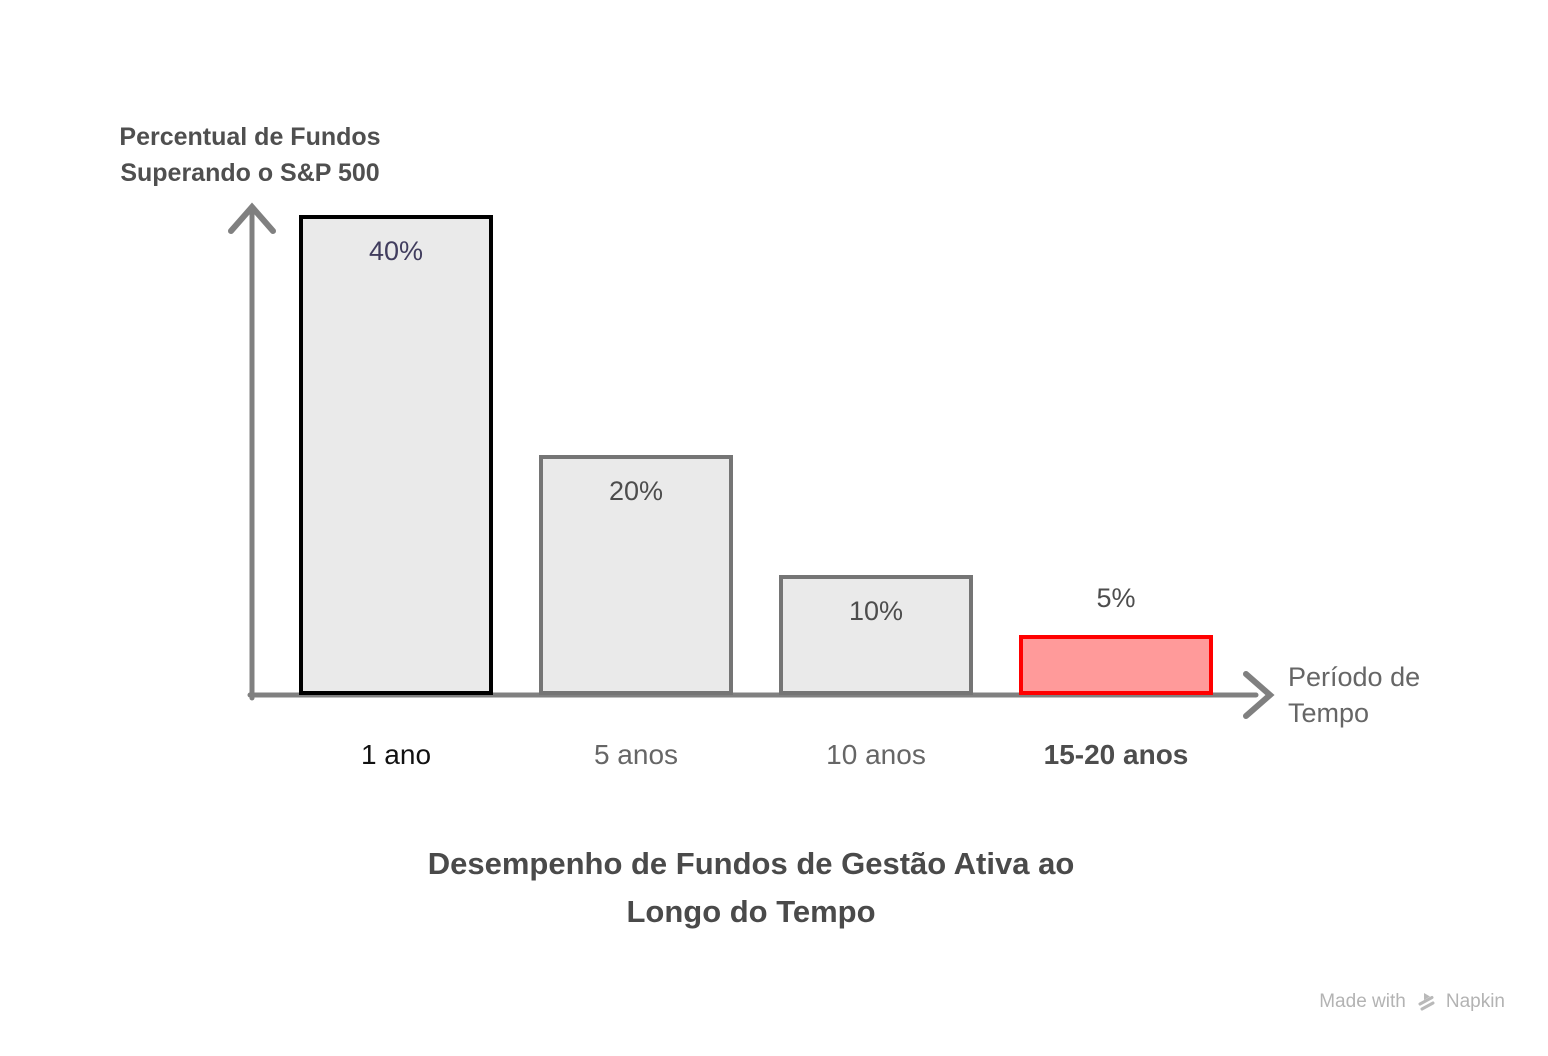 The image size is (1548, 1056). What do you see at coordinates (250, 137) in the screenshot?
I see `y-axis-title-line1: Percentual de Fundos` at bounding box center [250, 137].